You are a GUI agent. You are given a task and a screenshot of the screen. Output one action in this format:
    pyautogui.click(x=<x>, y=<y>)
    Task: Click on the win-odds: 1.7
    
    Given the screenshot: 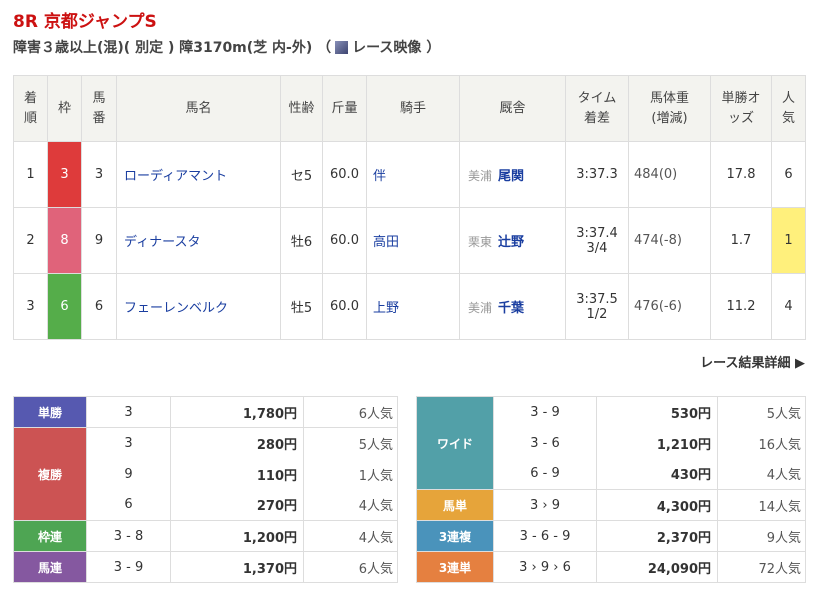 What is the action you would take?
    pyautogui.click(x=741, y=240)
    